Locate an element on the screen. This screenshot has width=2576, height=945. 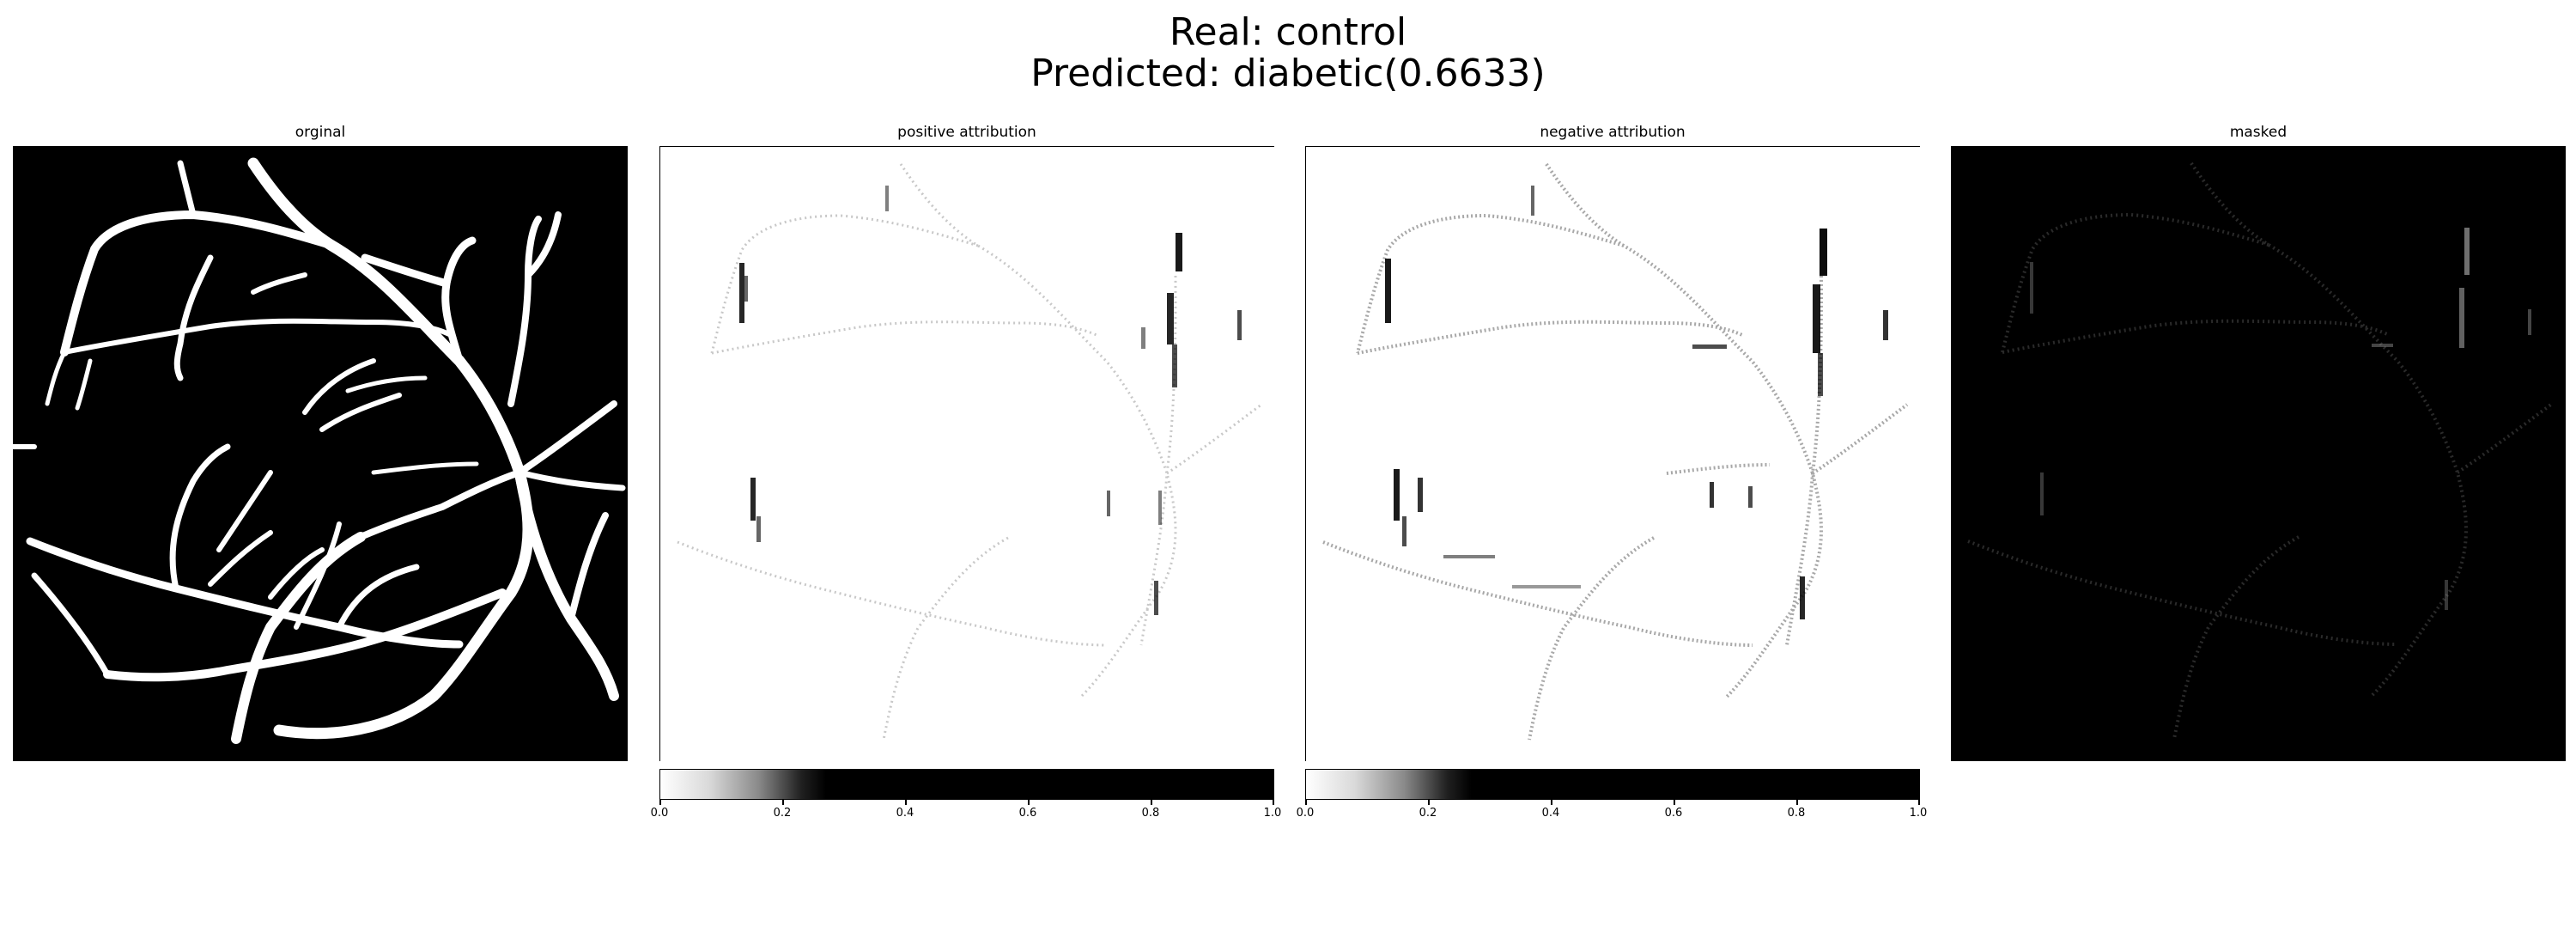
negative-attribution-colorbar-ticks: 0.0 0.2 0.4 0.6 0.8 1.0 is located at coordinates (1612, 813).